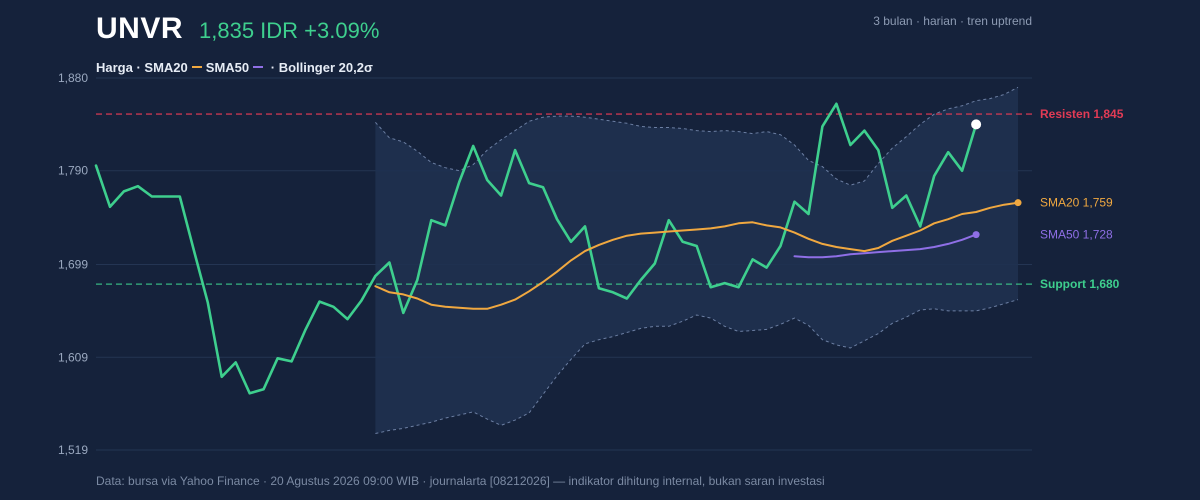  Describe the element at coordinates (73, 450) in the screenshot. I see `y-tick-label: 1,519` at that location.